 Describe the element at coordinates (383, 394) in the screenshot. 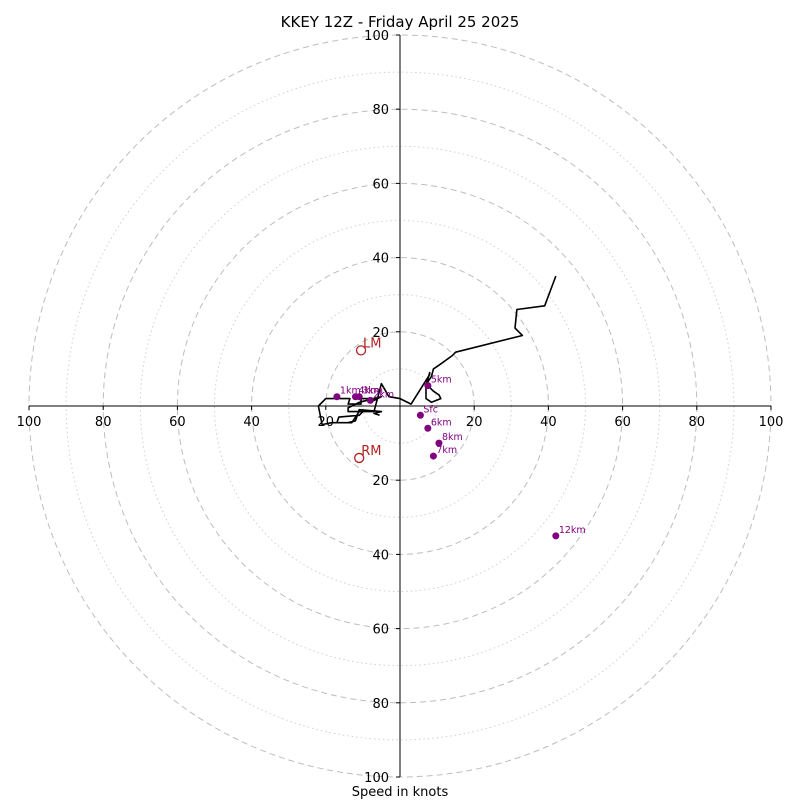

I see `height-label: 2km` at that location.